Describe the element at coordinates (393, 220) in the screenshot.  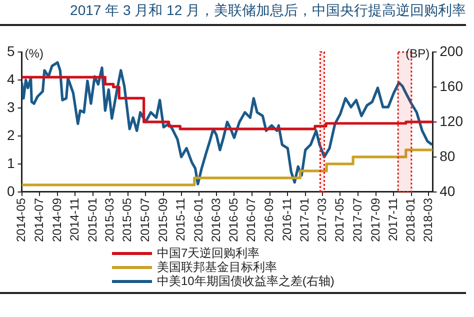
I see `x-tick-label: 2017-11` at that location.